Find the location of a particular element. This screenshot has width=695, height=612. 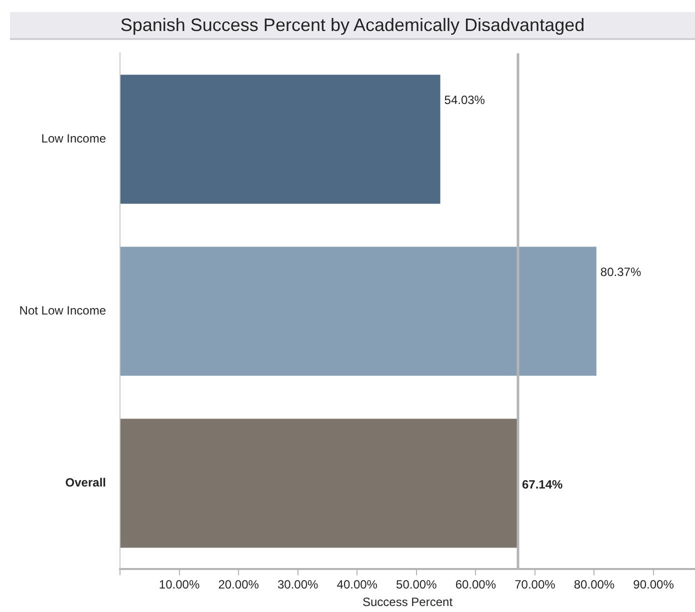

x-tick-label: 80.00% is located at coordinates (594, 585).